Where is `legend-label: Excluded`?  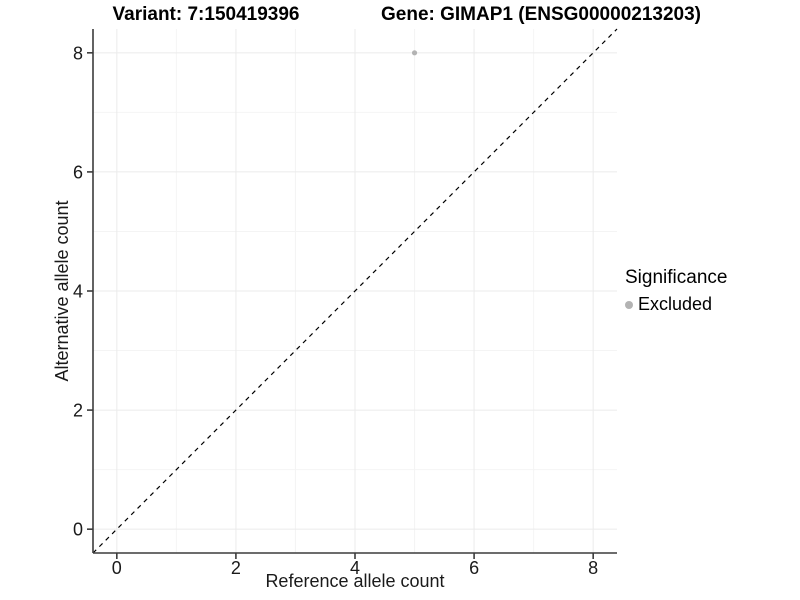 legend-label: Excluded is located at coordinates (675, 304).